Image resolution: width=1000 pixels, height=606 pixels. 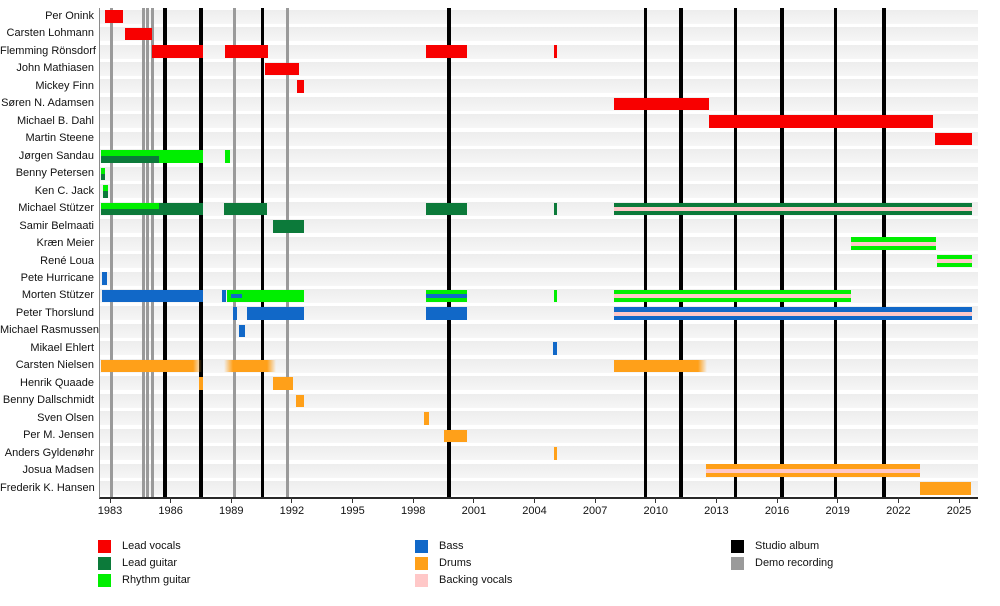 I want to click on year-tick-label: 2004, so click(x=534, y=511).